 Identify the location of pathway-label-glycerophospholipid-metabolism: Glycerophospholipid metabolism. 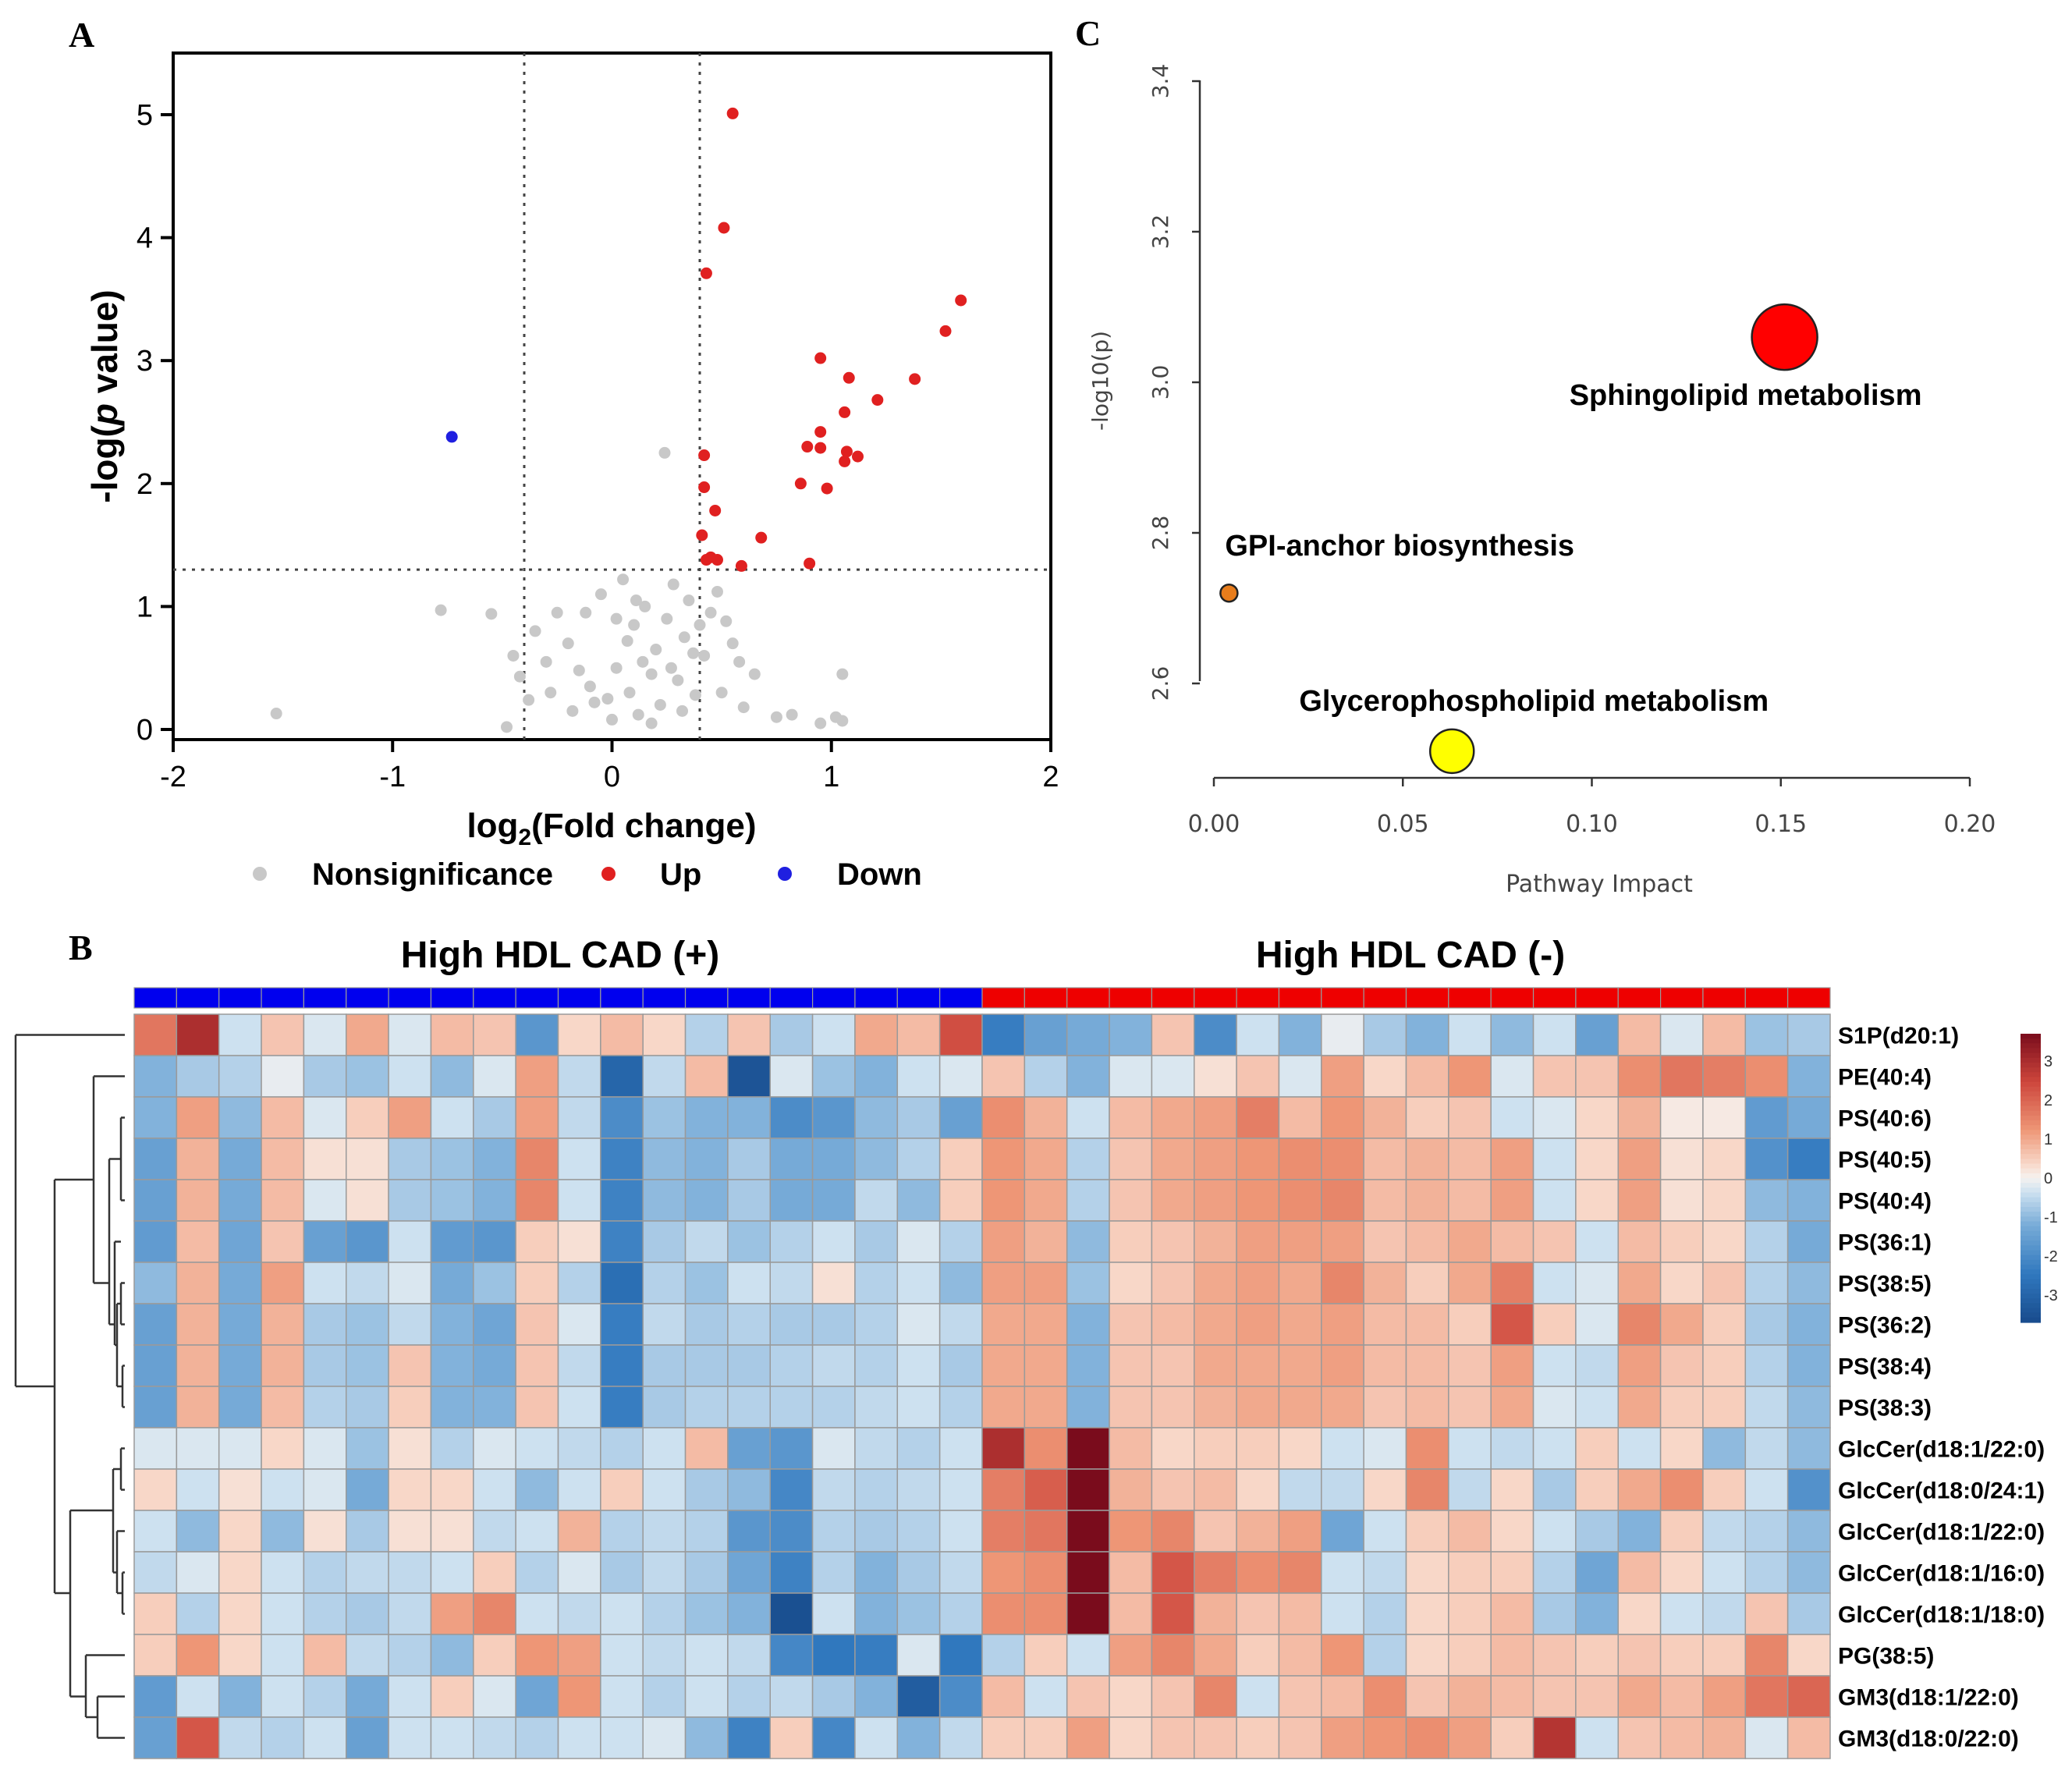
(1534, 701).